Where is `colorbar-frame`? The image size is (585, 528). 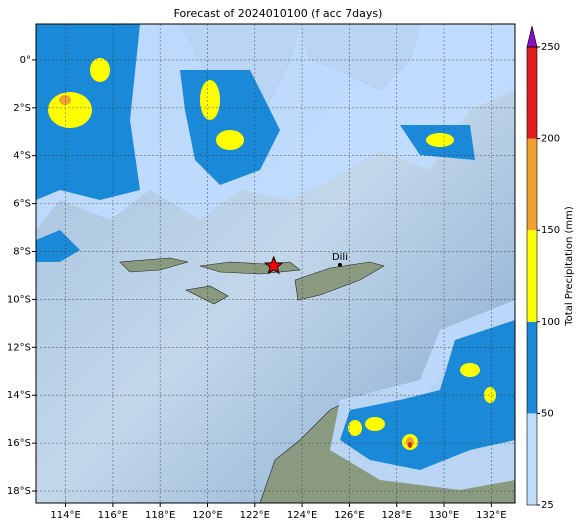 colorbar-frame is located at coordinates (532, 276).